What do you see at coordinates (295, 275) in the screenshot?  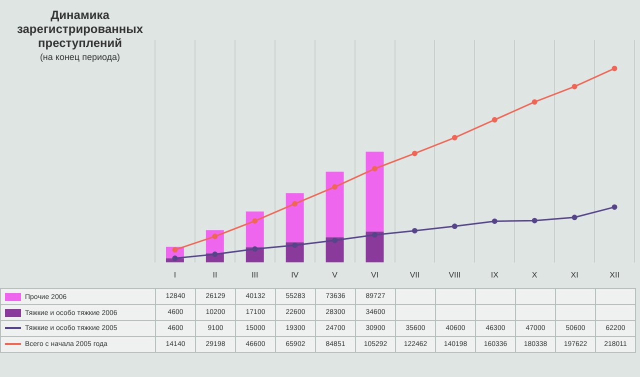 I see `x-tick-label: IV` at bounding box center [295, 275].